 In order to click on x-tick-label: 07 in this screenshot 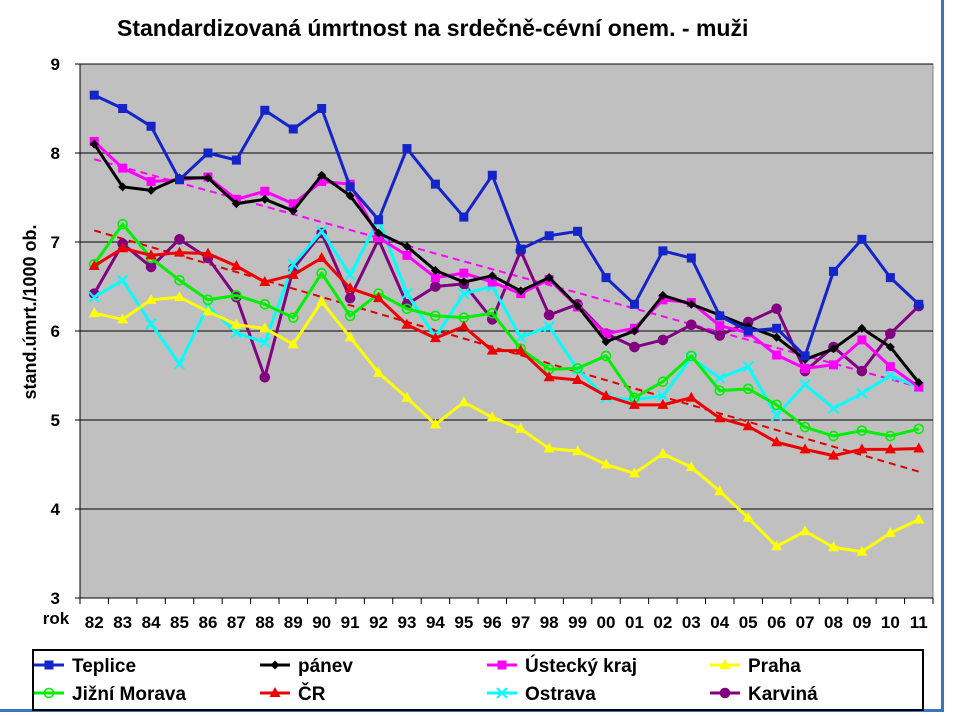, I will do `click(805, 622)`.